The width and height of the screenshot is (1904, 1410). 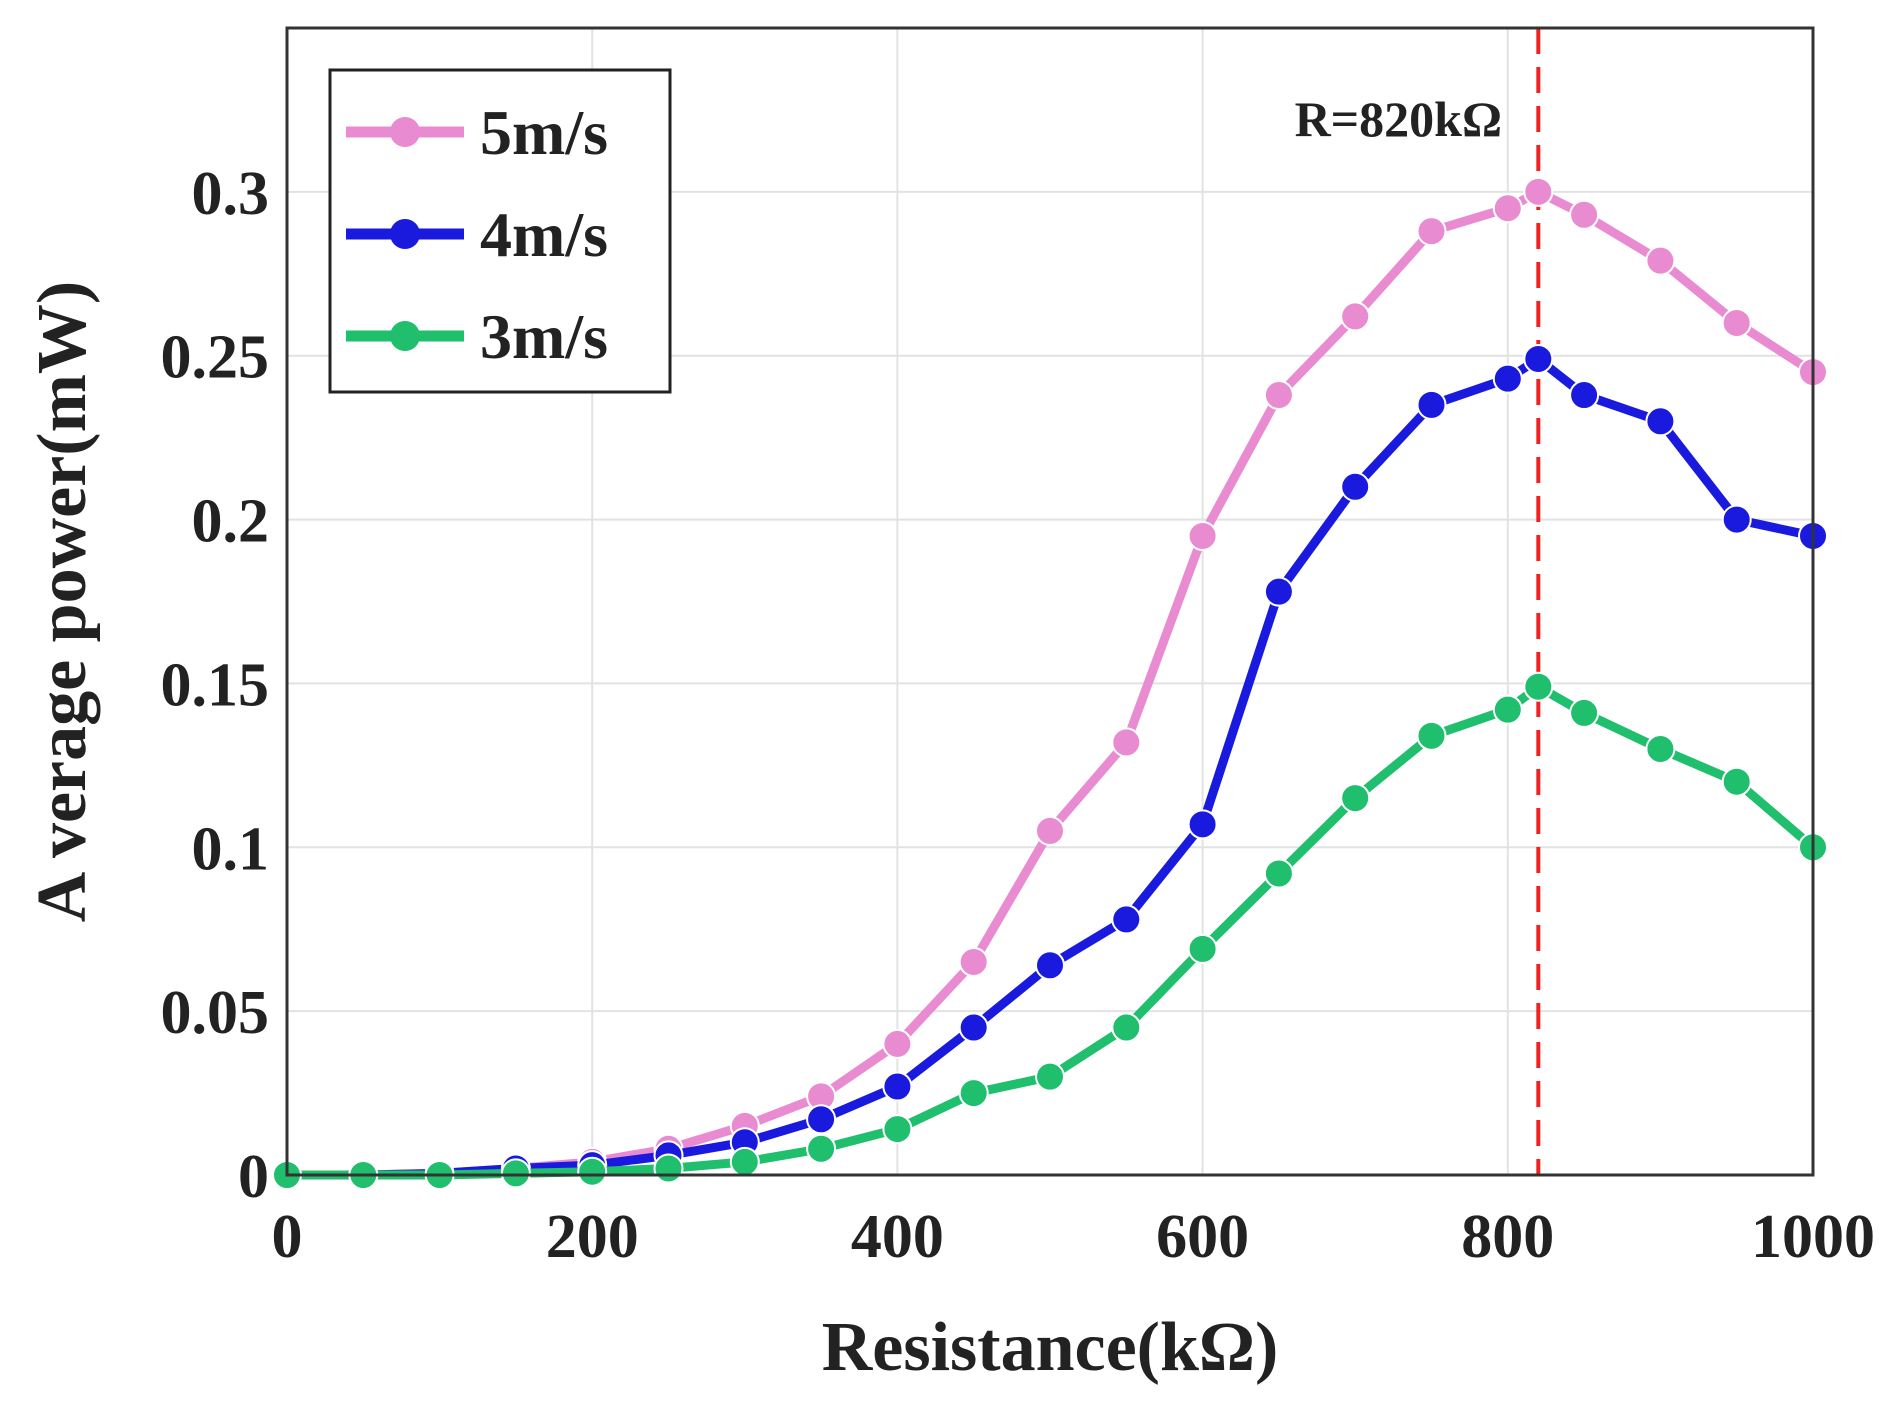 I want to click on y-tick-label: 0.2, so click(x=231, y=522).